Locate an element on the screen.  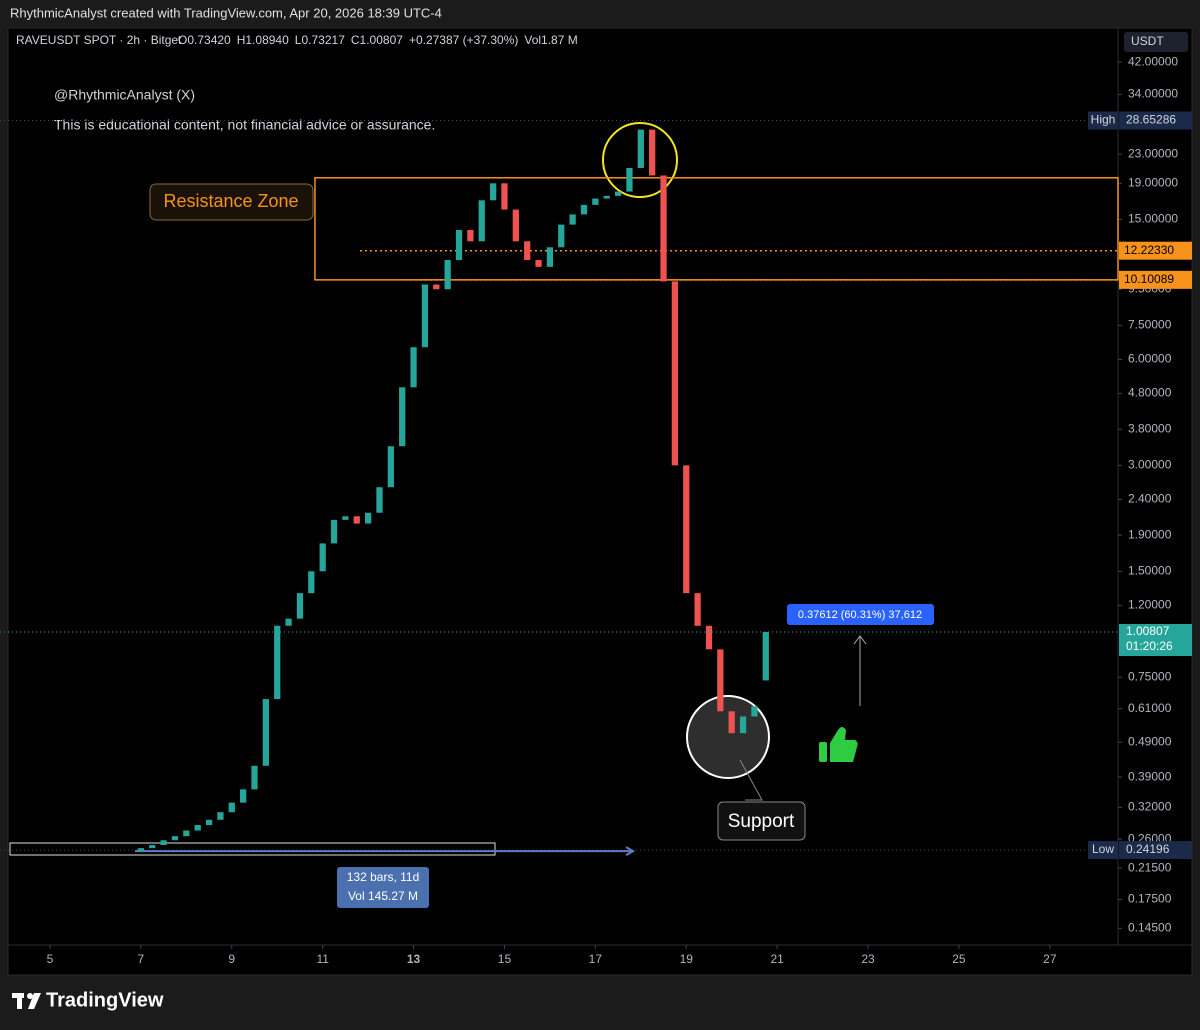
y-tick-label: 23.00000 is located at coordinates (1153, 153).